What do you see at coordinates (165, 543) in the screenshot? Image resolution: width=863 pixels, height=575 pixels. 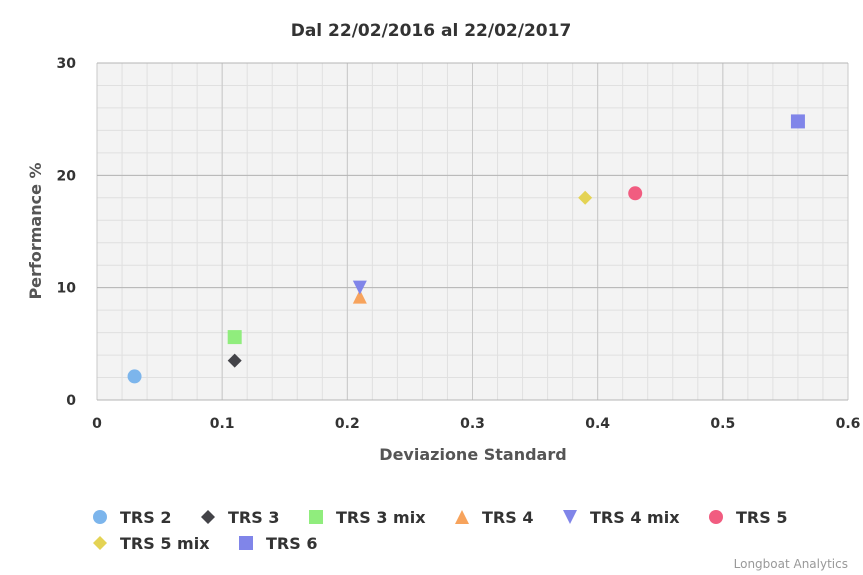 I see `legend-label: TRS 5 mix` at bounding box center [165, 543].